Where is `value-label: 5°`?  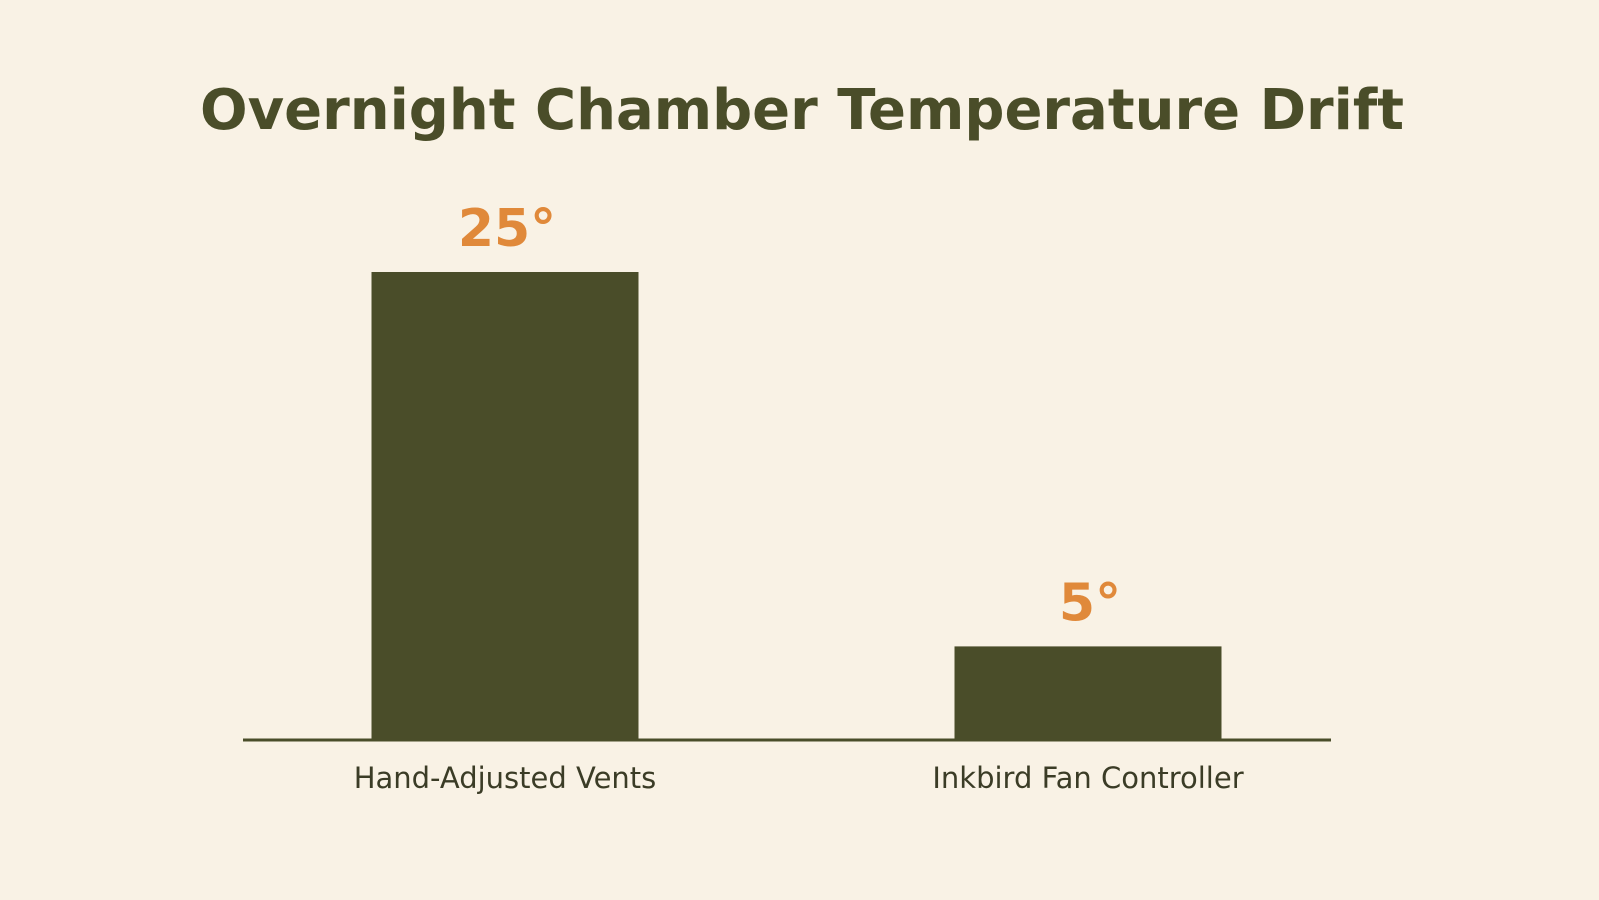 value-label: 5° is located at coordinates (1090, 603).